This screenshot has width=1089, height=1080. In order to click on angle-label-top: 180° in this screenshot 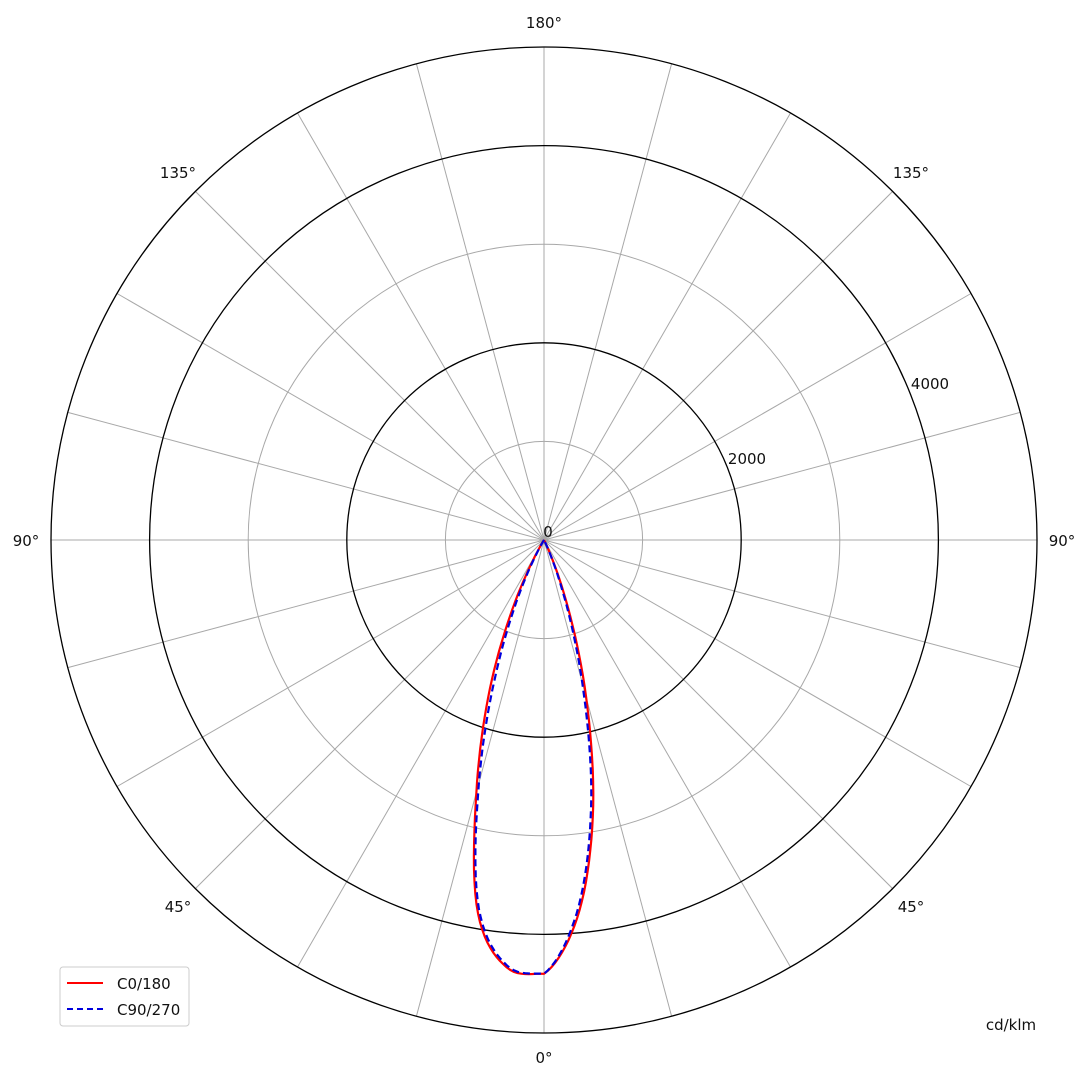, I will do `click(544, 23)`.